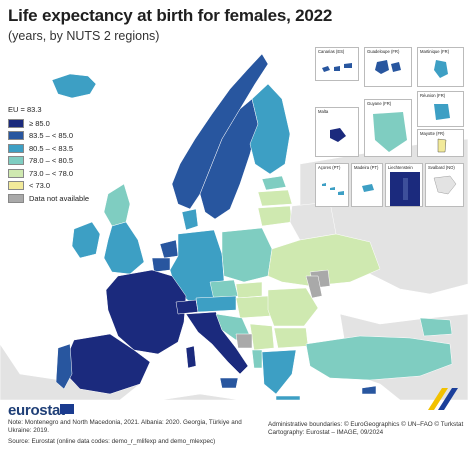 The image size is (468, 459). Describe the element at coordinates (169, 249) in the screenshot. I see `region-netherlands` at that location.